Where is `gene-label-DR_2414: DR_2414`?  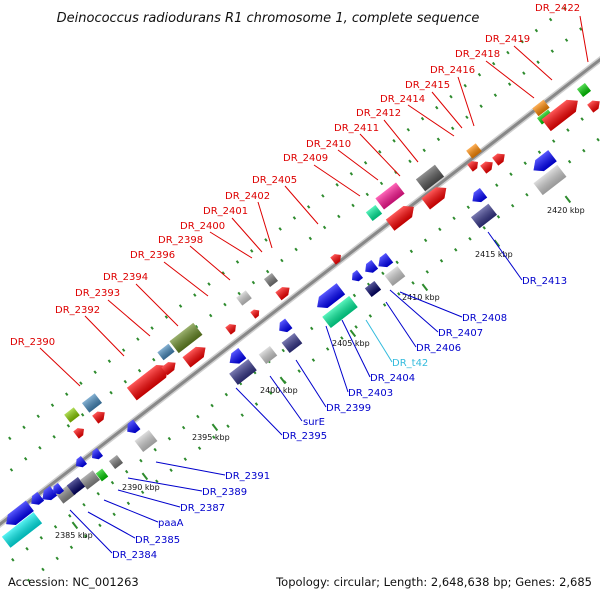
gene-label-DR_2414: DR_2414 is located at coordinates (402, 99).